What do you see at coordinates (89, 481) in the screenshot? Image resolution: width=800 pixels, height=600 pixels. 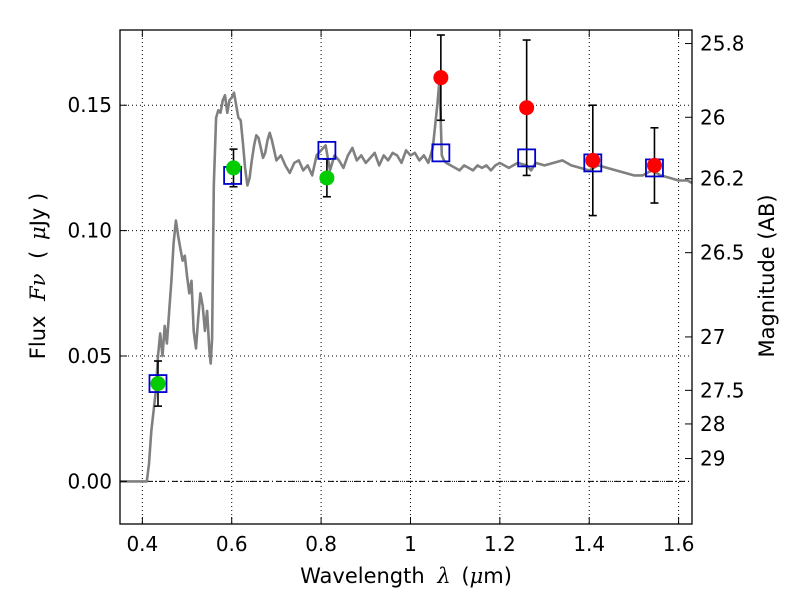 I see `y-tick-label: 0.00` at bounding box center [89, 481].